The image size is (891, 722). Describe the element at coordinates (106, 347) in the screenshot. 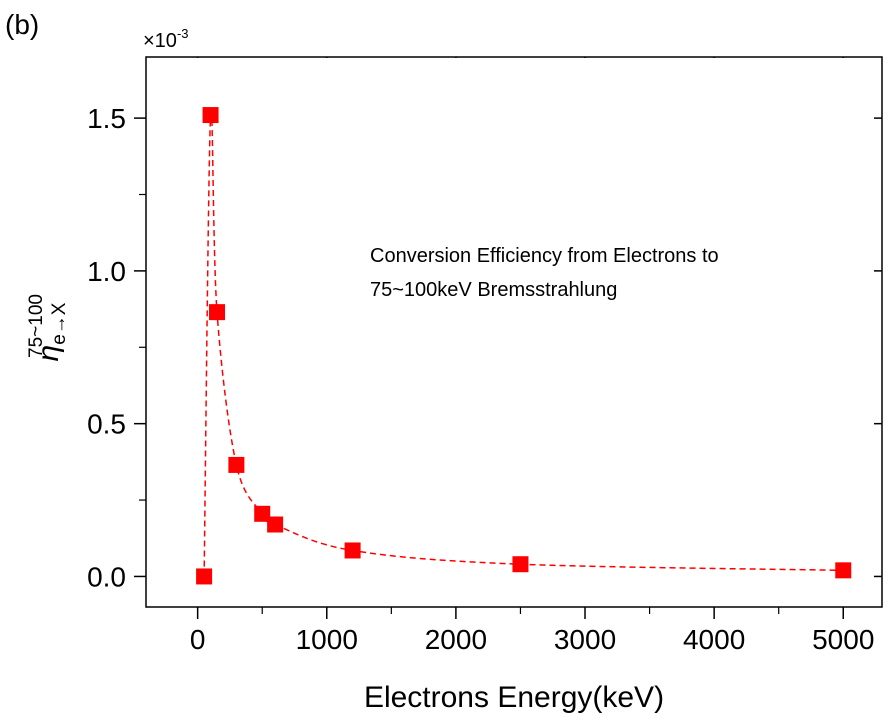

I see `y-axis-tick-labels: 0.0 0.5 1.0 1.5` at that location.